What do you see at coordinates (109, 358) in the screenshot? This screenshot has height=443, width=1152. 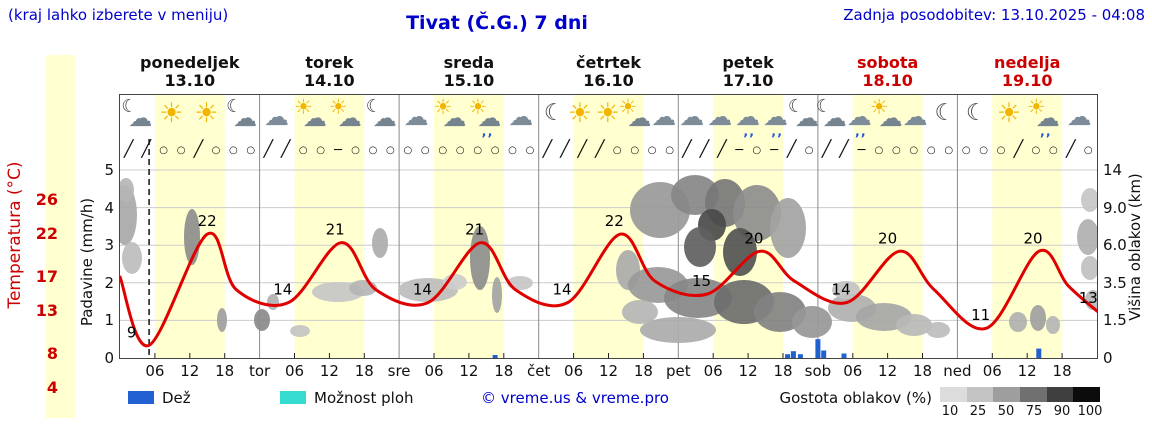 I see `precipitation-tick-label: 0` at bounding box center [109, 358].